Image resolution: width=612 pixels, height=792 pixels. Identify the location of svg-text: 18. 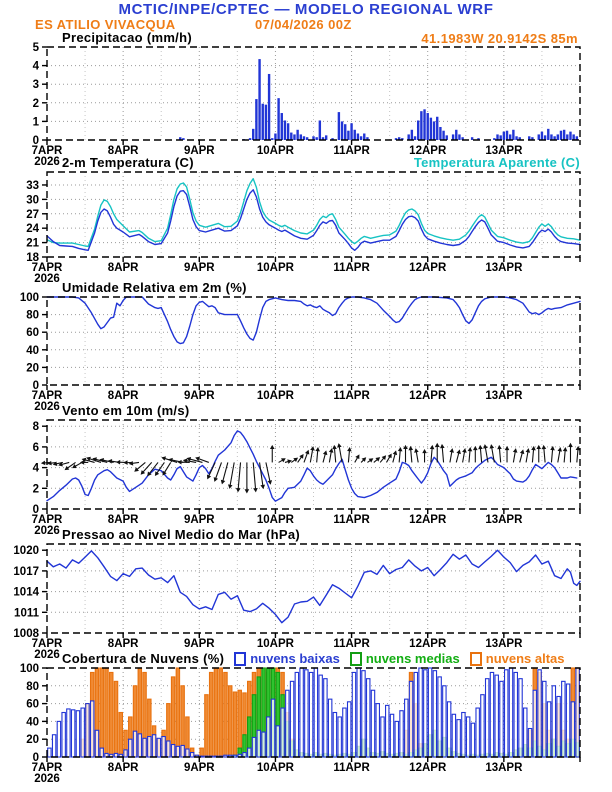
(32, 258).